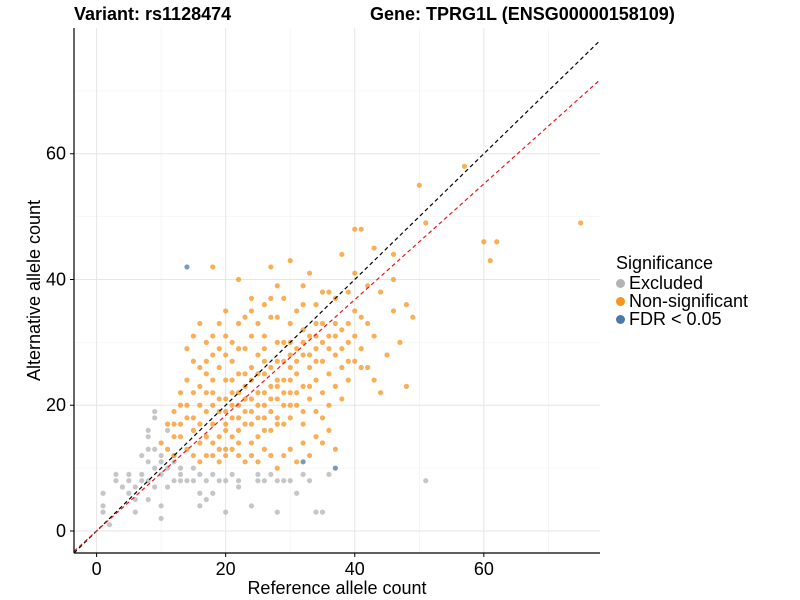 The image size is (800, 600). What do you see at coordinates (675, 319) in the screenshot?
I see `legend-label-fdr: FDR < 0.05` at bounding box center [675, 319].